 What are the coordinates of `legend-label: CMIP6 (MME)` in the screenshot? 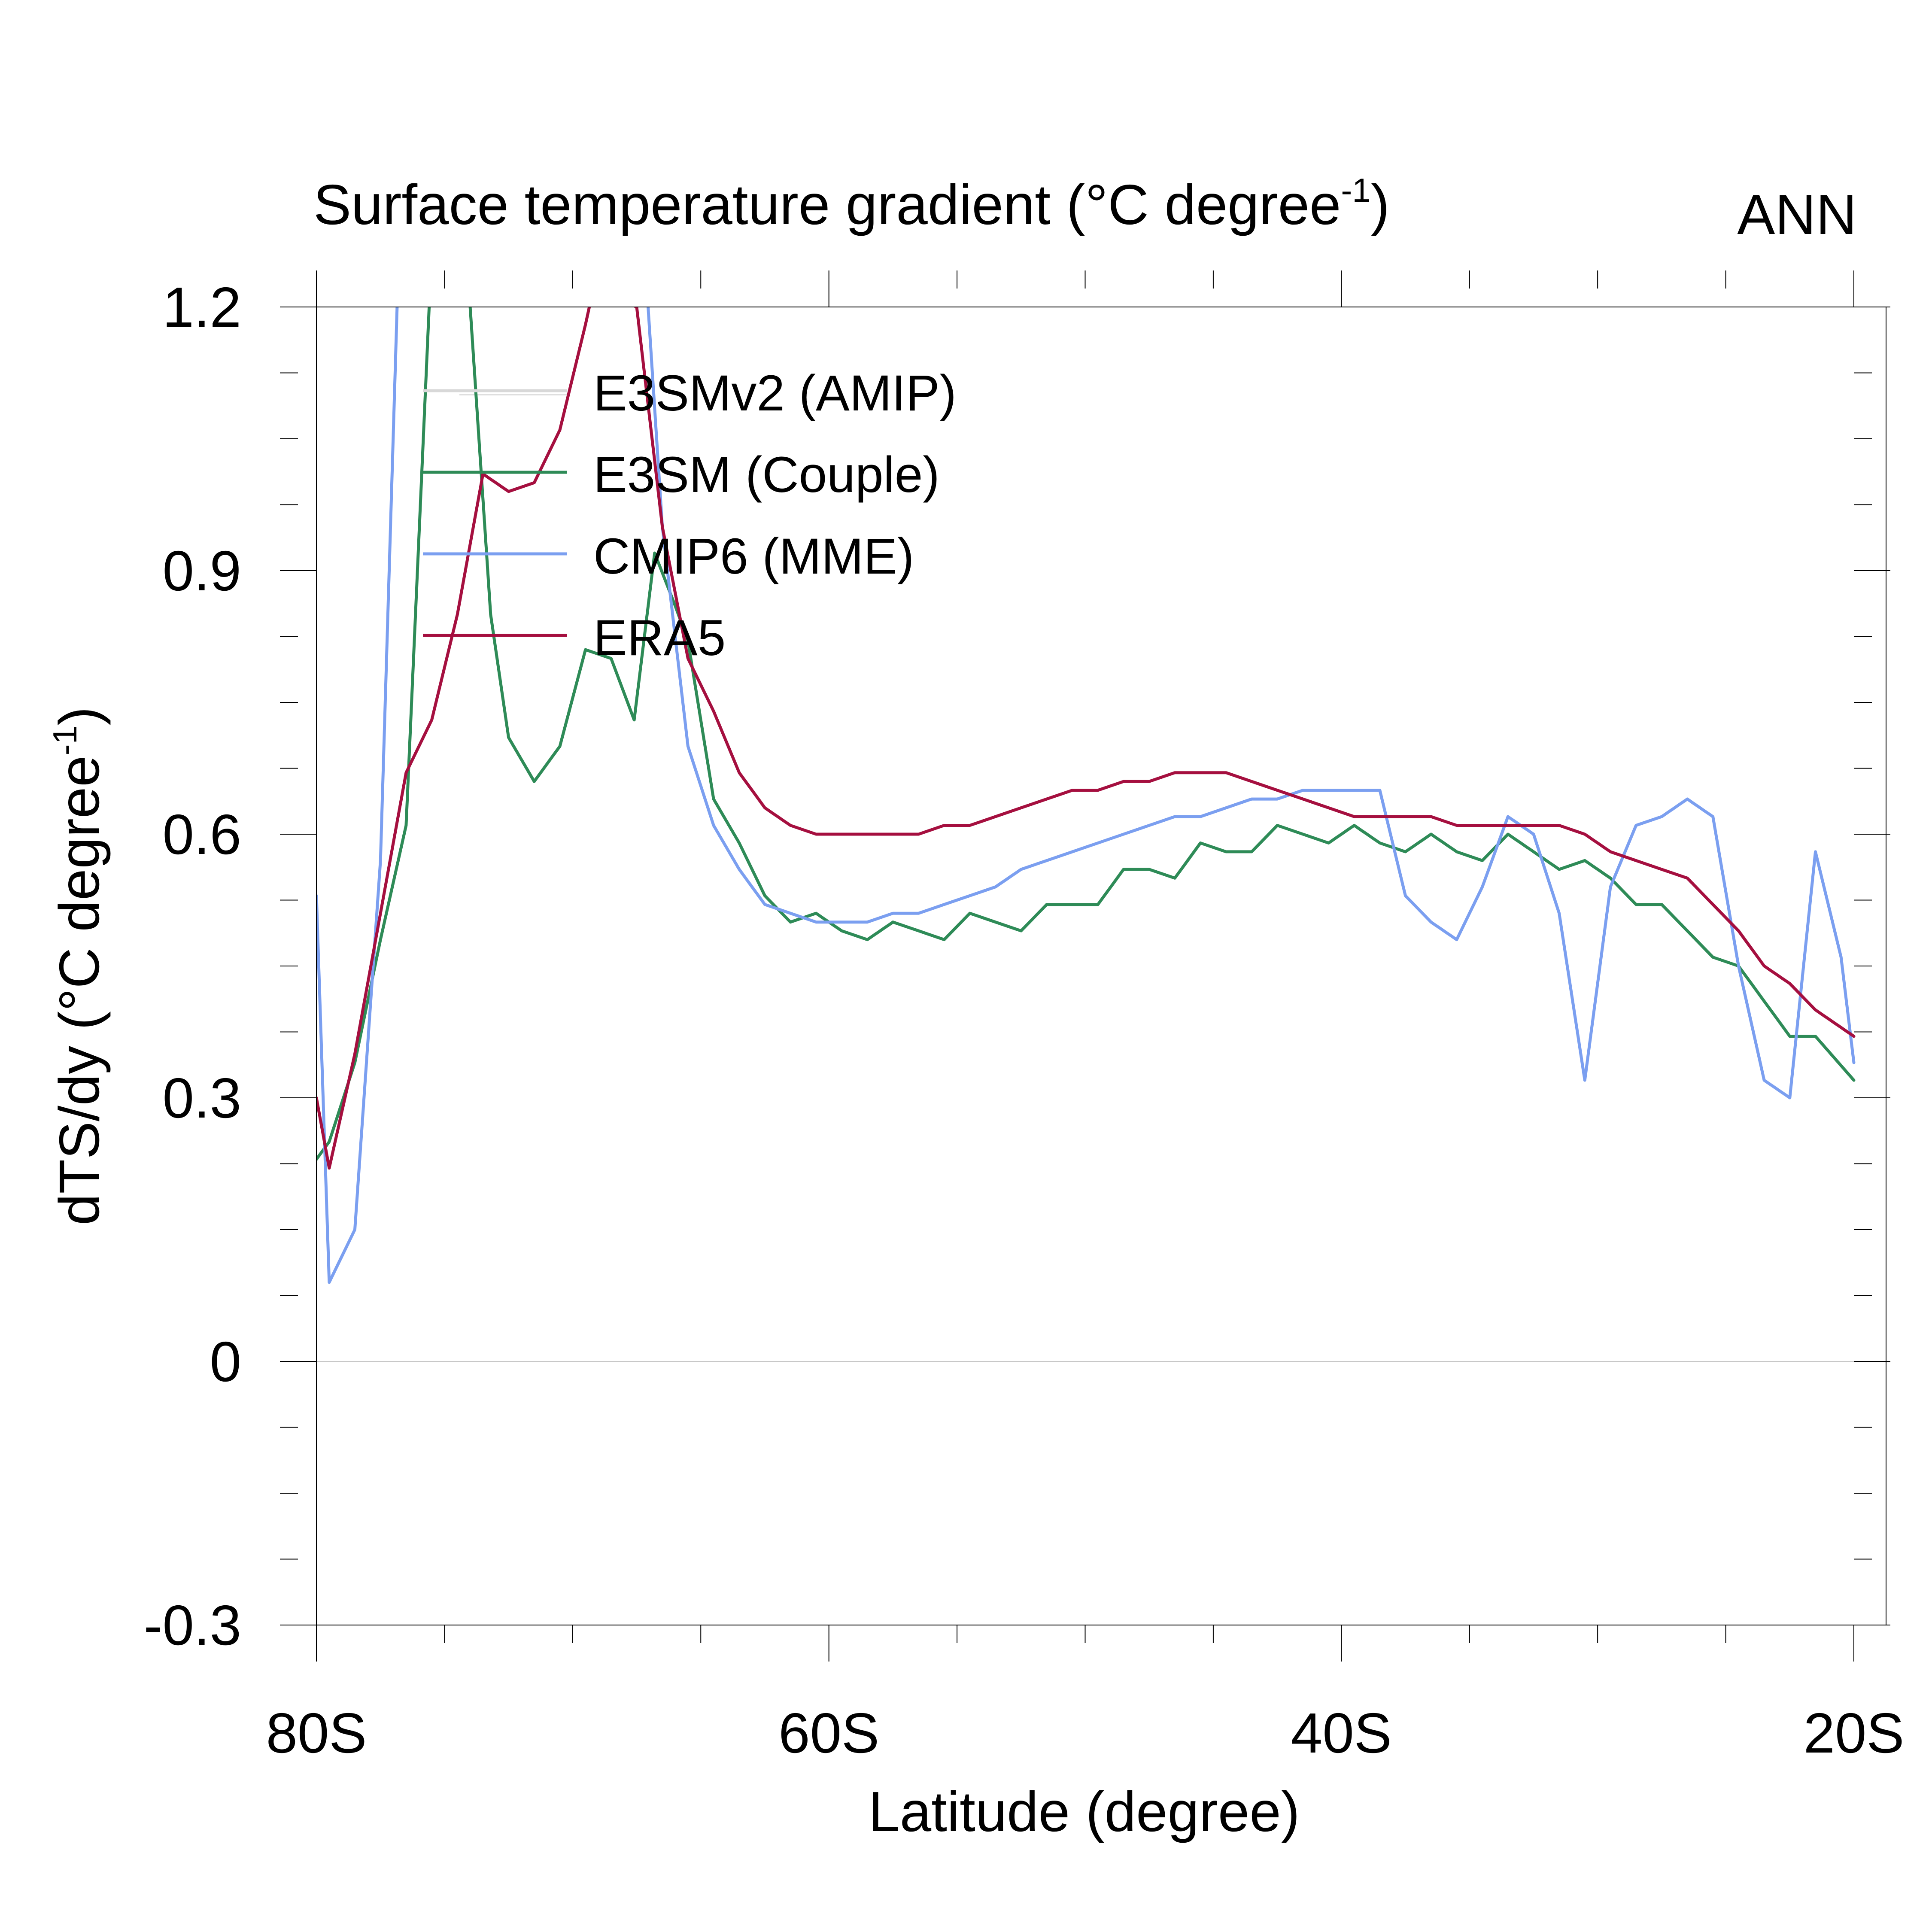 It's located at (753, 556).